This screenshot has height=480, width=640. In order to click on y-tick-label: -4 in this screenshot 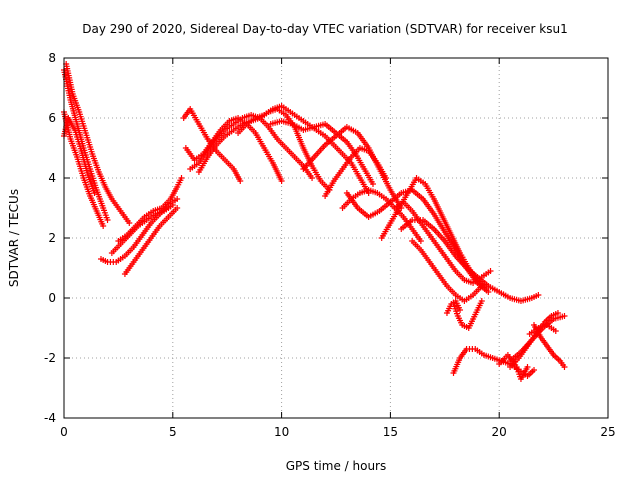, I will do `click(50, 418)`.